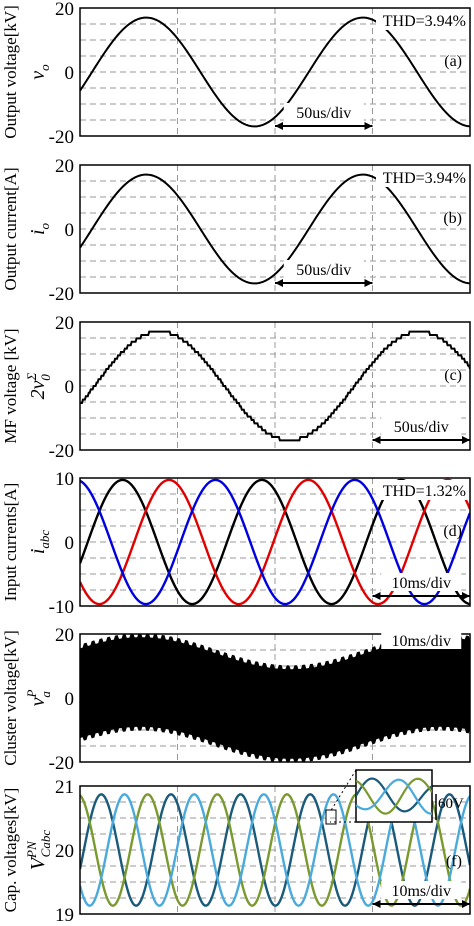 Image resolution: width=474 pixels, height=926 pixels. What do you see at coordinates (38, 385) in the screenshot?
I see `panel-symbol: 2vΣ0` at bounding box center [38, 385].